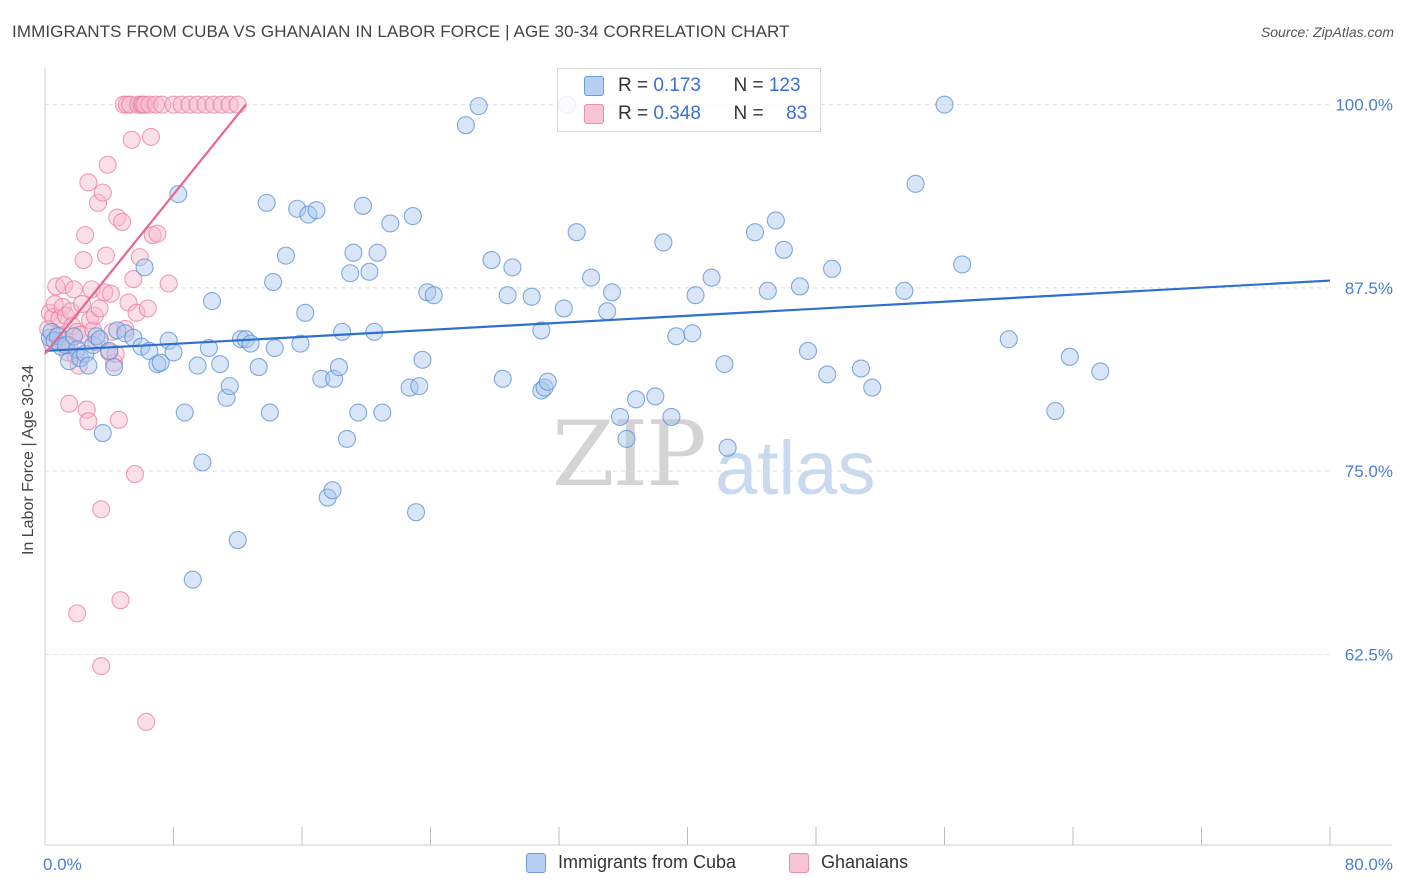 The width and height of the screenshot is (1406, 892). I want to click on y-tick-label: 87.5%, so click(1369, 288).